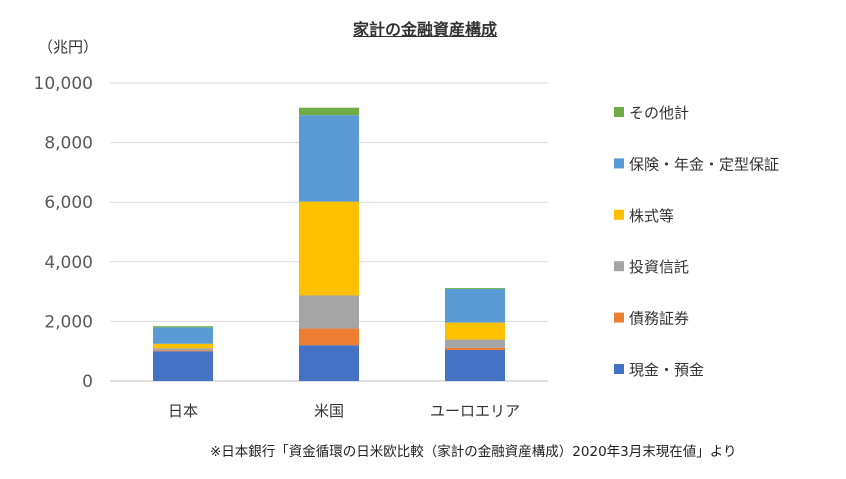 The width and height of the screenshot is (846, 479). I want to click on legend-label: 債務証券, so click(659, 319).